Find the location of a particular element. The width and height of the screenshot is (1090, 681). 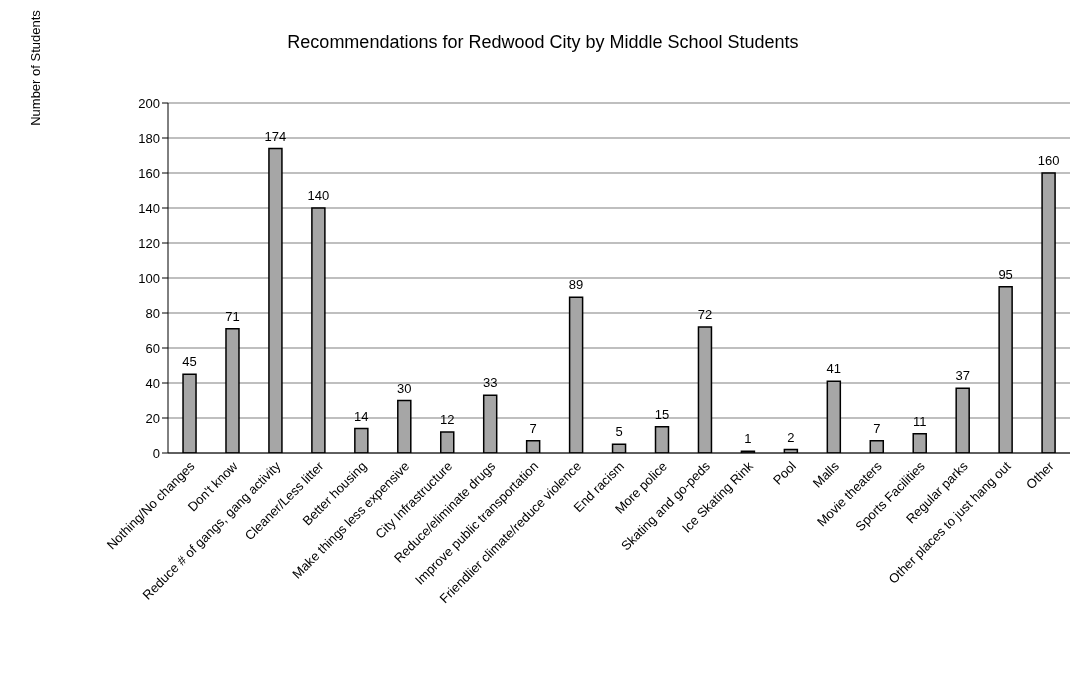

y-tick-label: 80 is located at coordinates (152, 313).